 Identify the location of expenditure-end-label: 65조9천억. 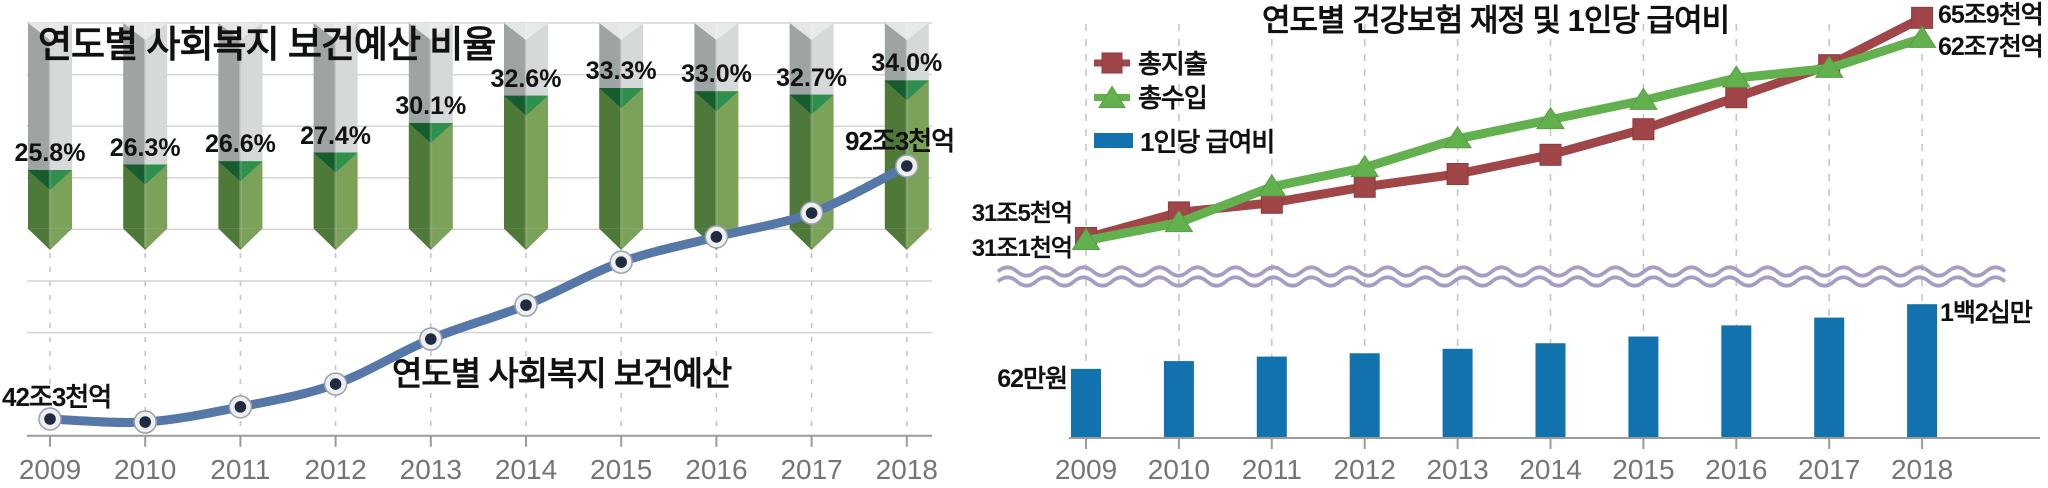
(1991, 15).